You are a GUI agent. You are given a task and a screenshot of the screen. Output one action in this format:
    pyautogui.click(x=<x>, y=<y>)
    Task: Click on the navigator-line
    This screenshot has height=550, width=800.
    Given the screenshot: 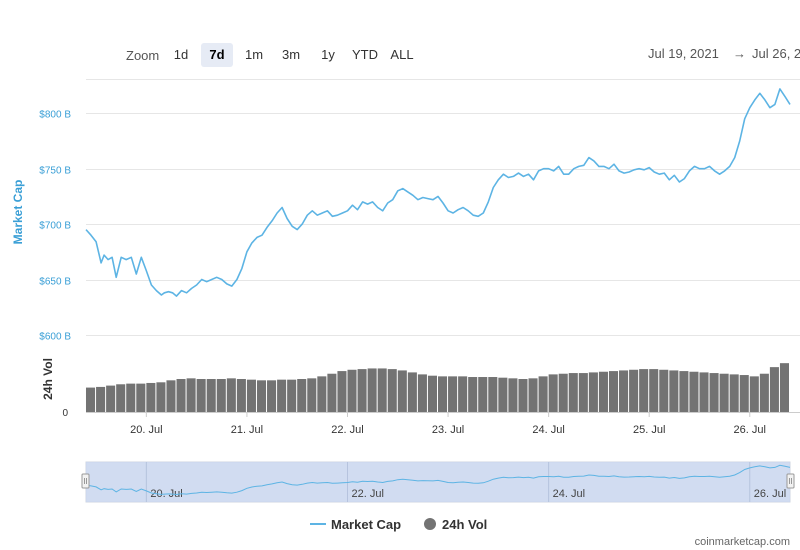 What is the action you would take?
    pyautogui.click(x=438, y=480)
    